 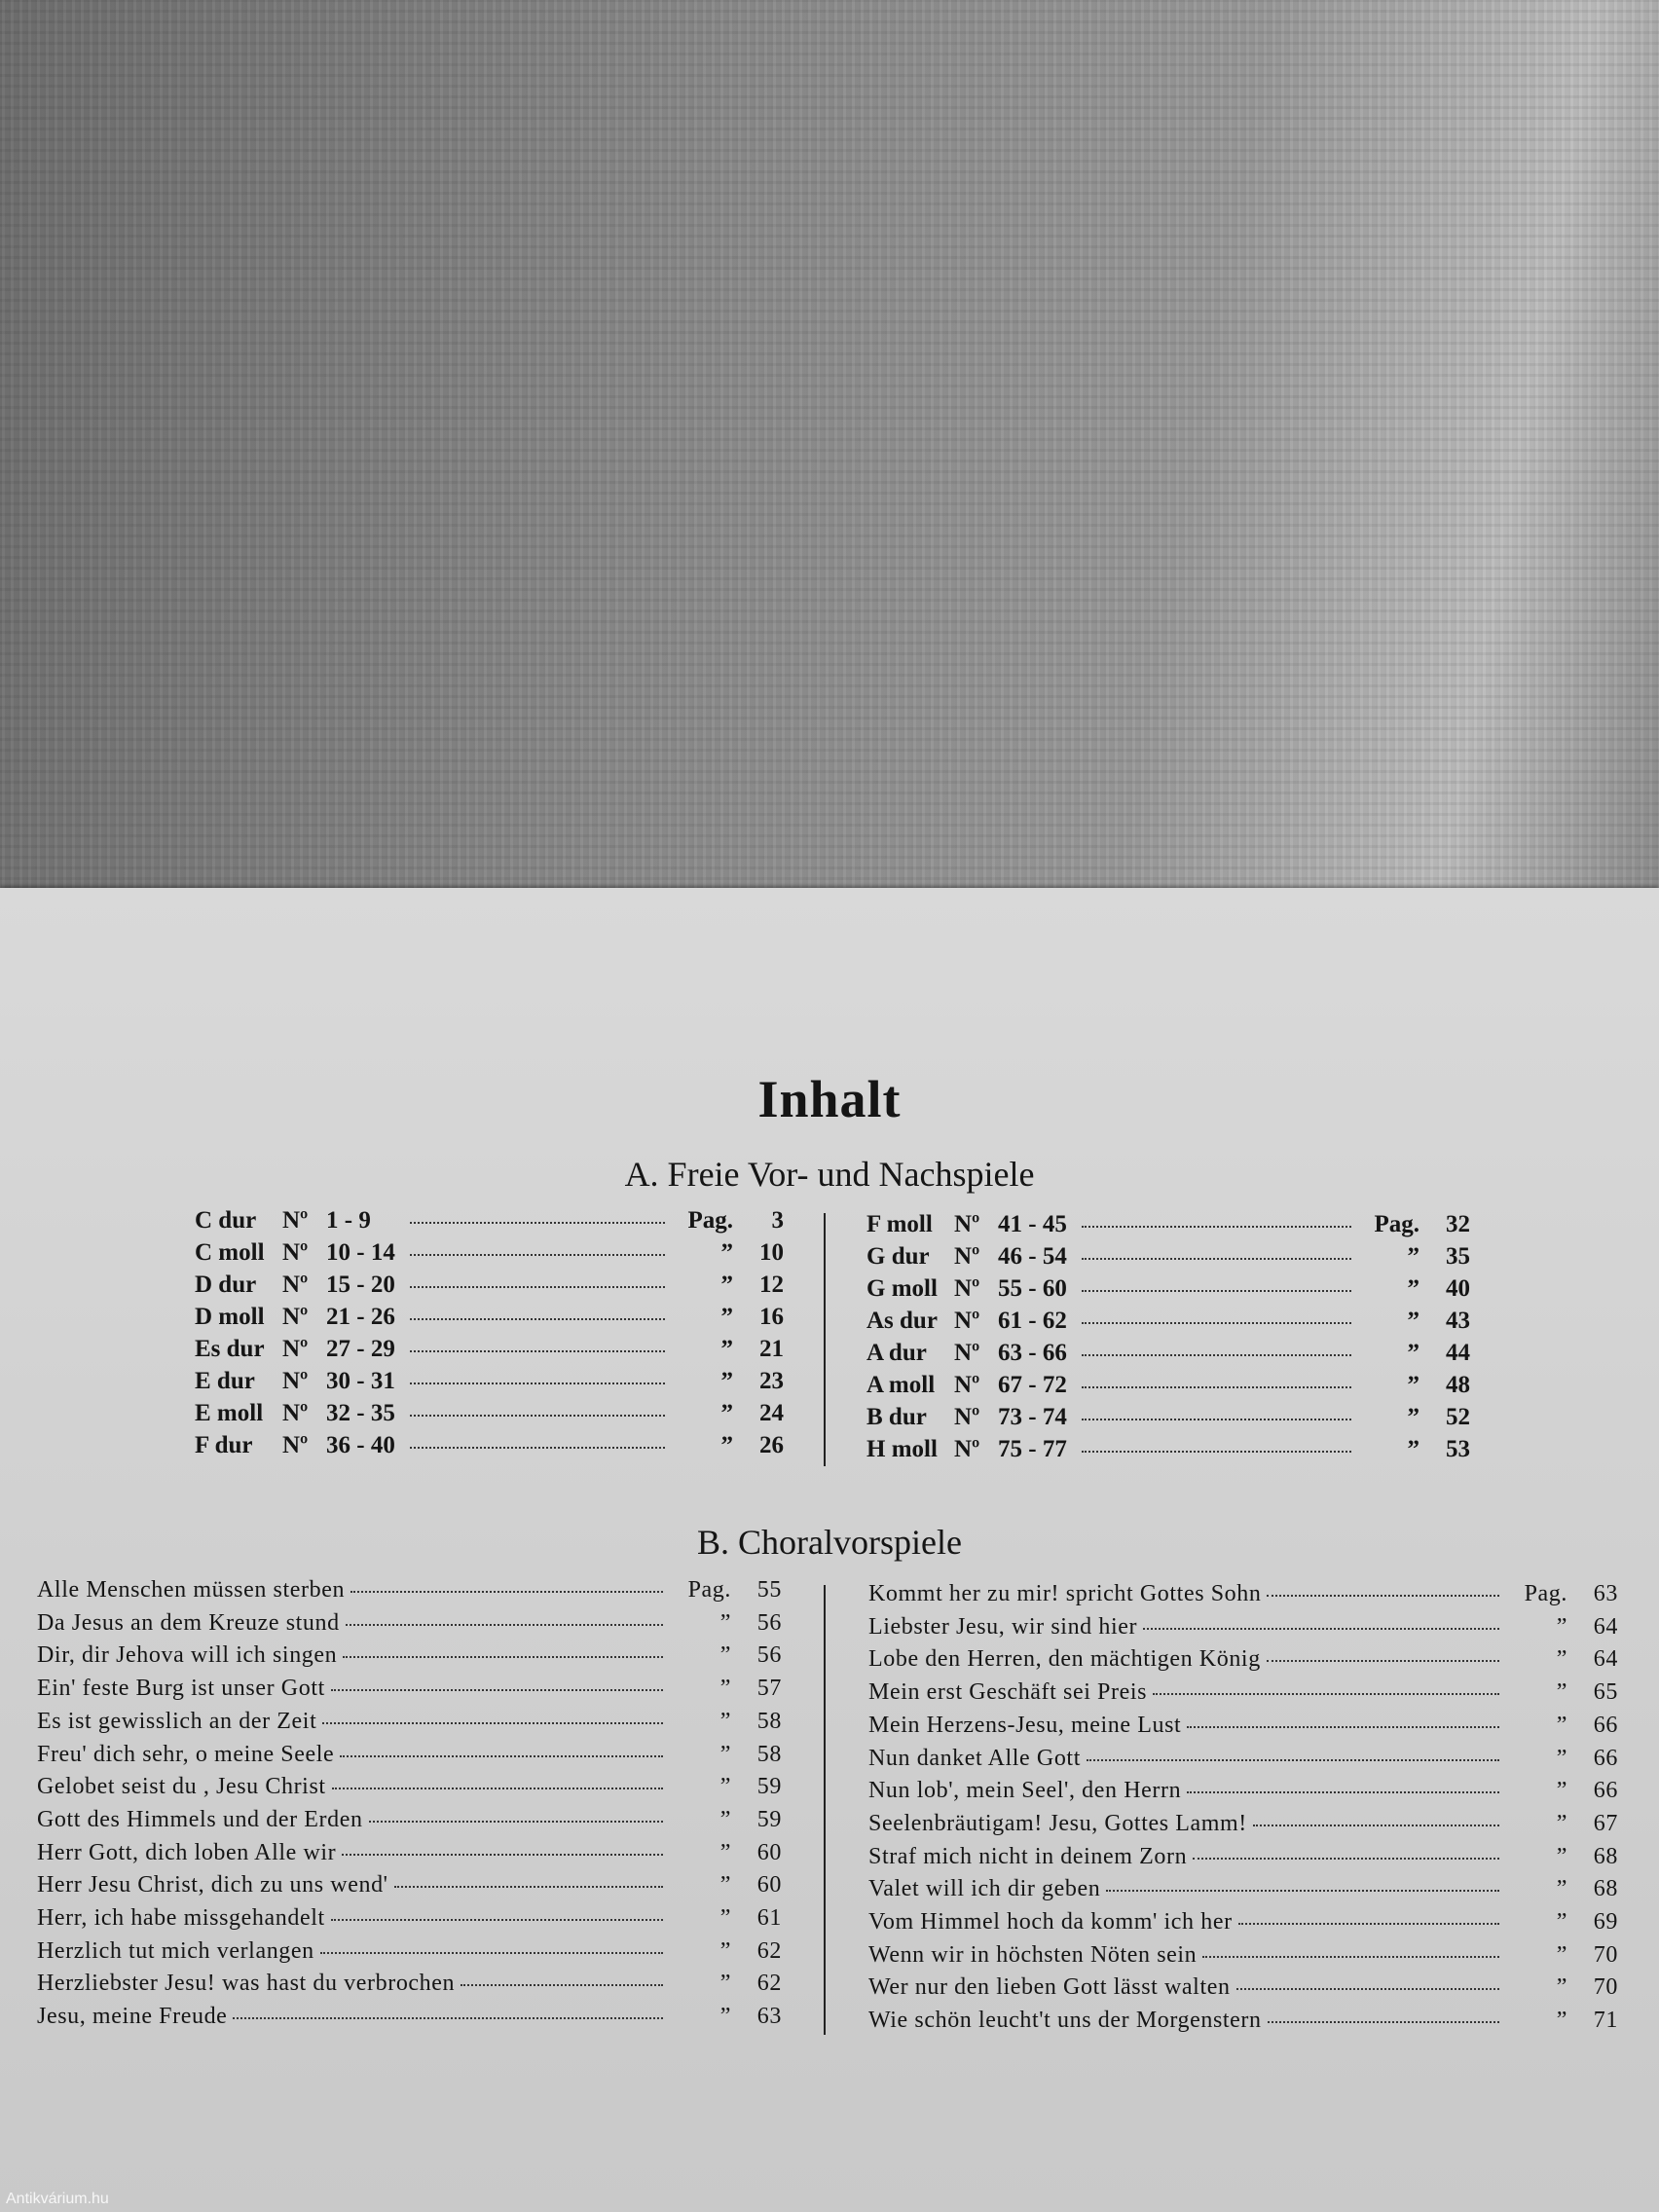 I want to click on key-label: A dur, so click(x=896, y=1353).